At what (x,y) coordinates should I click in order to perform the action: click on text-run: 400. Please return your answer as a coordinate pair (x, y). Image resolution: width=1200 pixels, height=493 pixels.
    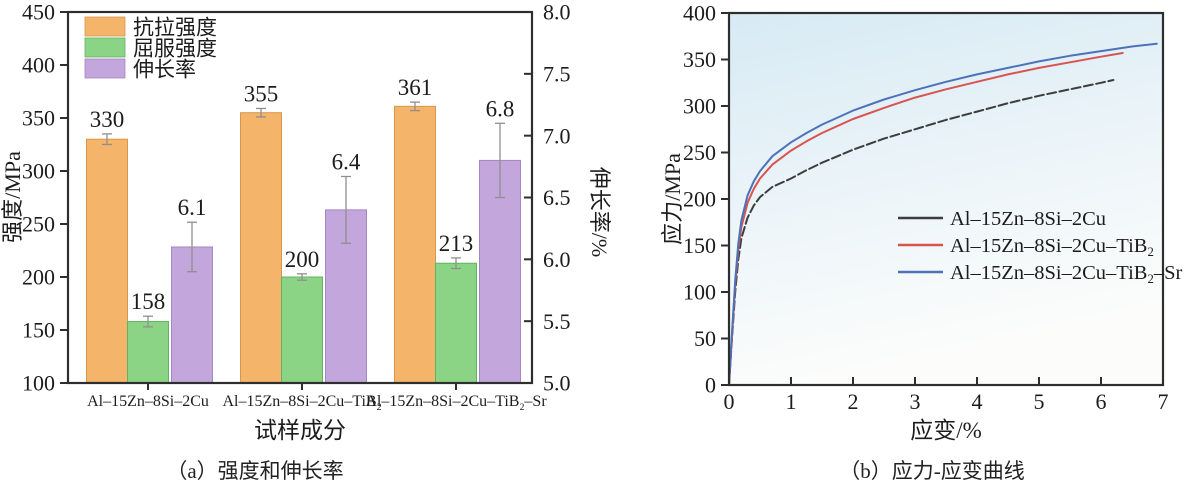
    Looking at the image, I should click on (699, 13).